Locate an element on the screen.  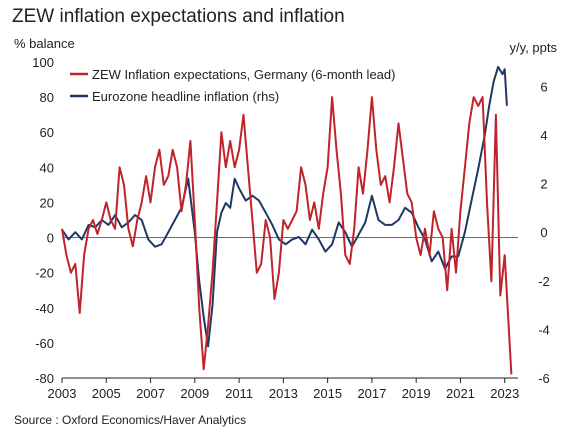
x-tick-label: 2017 is located at coordinates (371, 393).